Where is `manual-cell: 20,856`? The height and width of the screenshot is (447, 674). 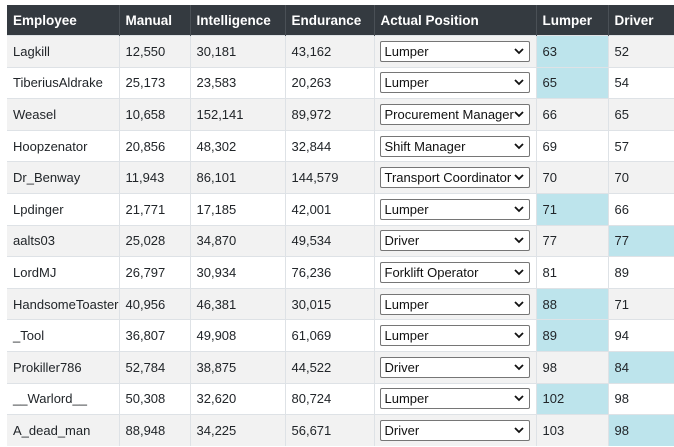 manual-cell: 20,856 is located at coordinates (155, 145).